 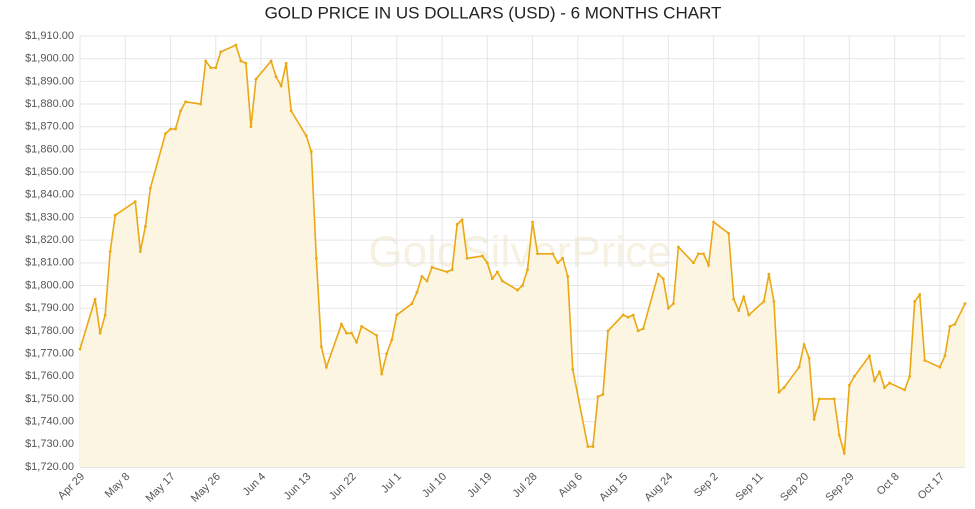 I want to click on y-tick-label: $1,910.00, so click(x=49, y=36).